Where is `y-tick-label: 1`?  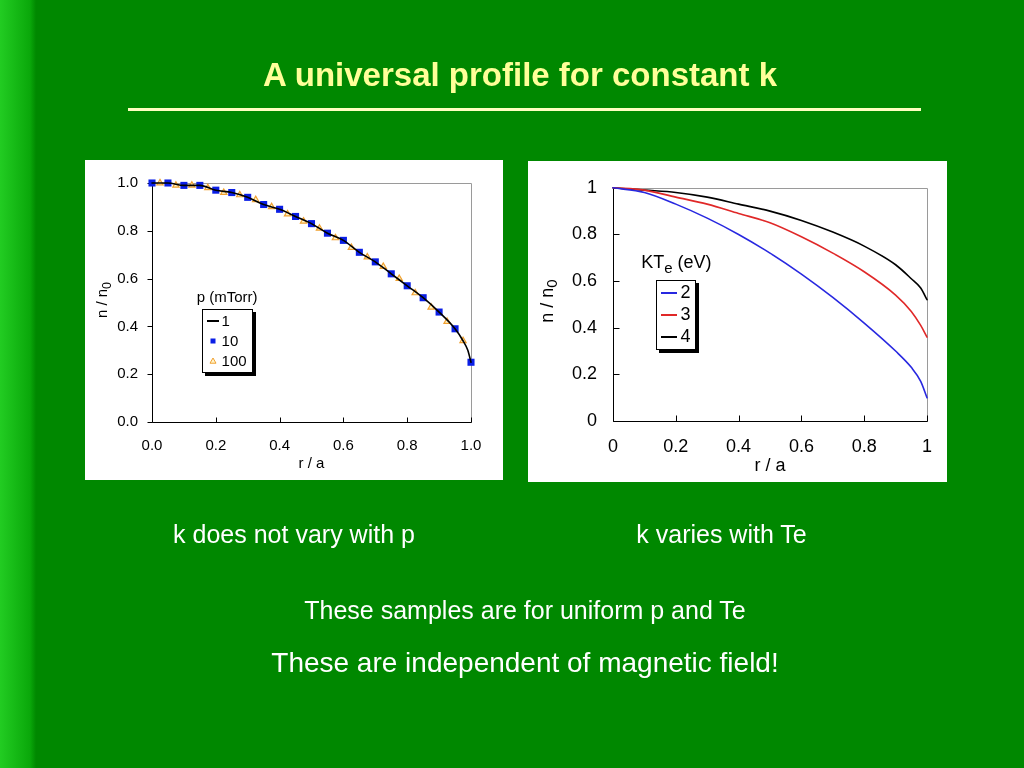
y-tick-label: 1 is located at coordinates (591, 186).